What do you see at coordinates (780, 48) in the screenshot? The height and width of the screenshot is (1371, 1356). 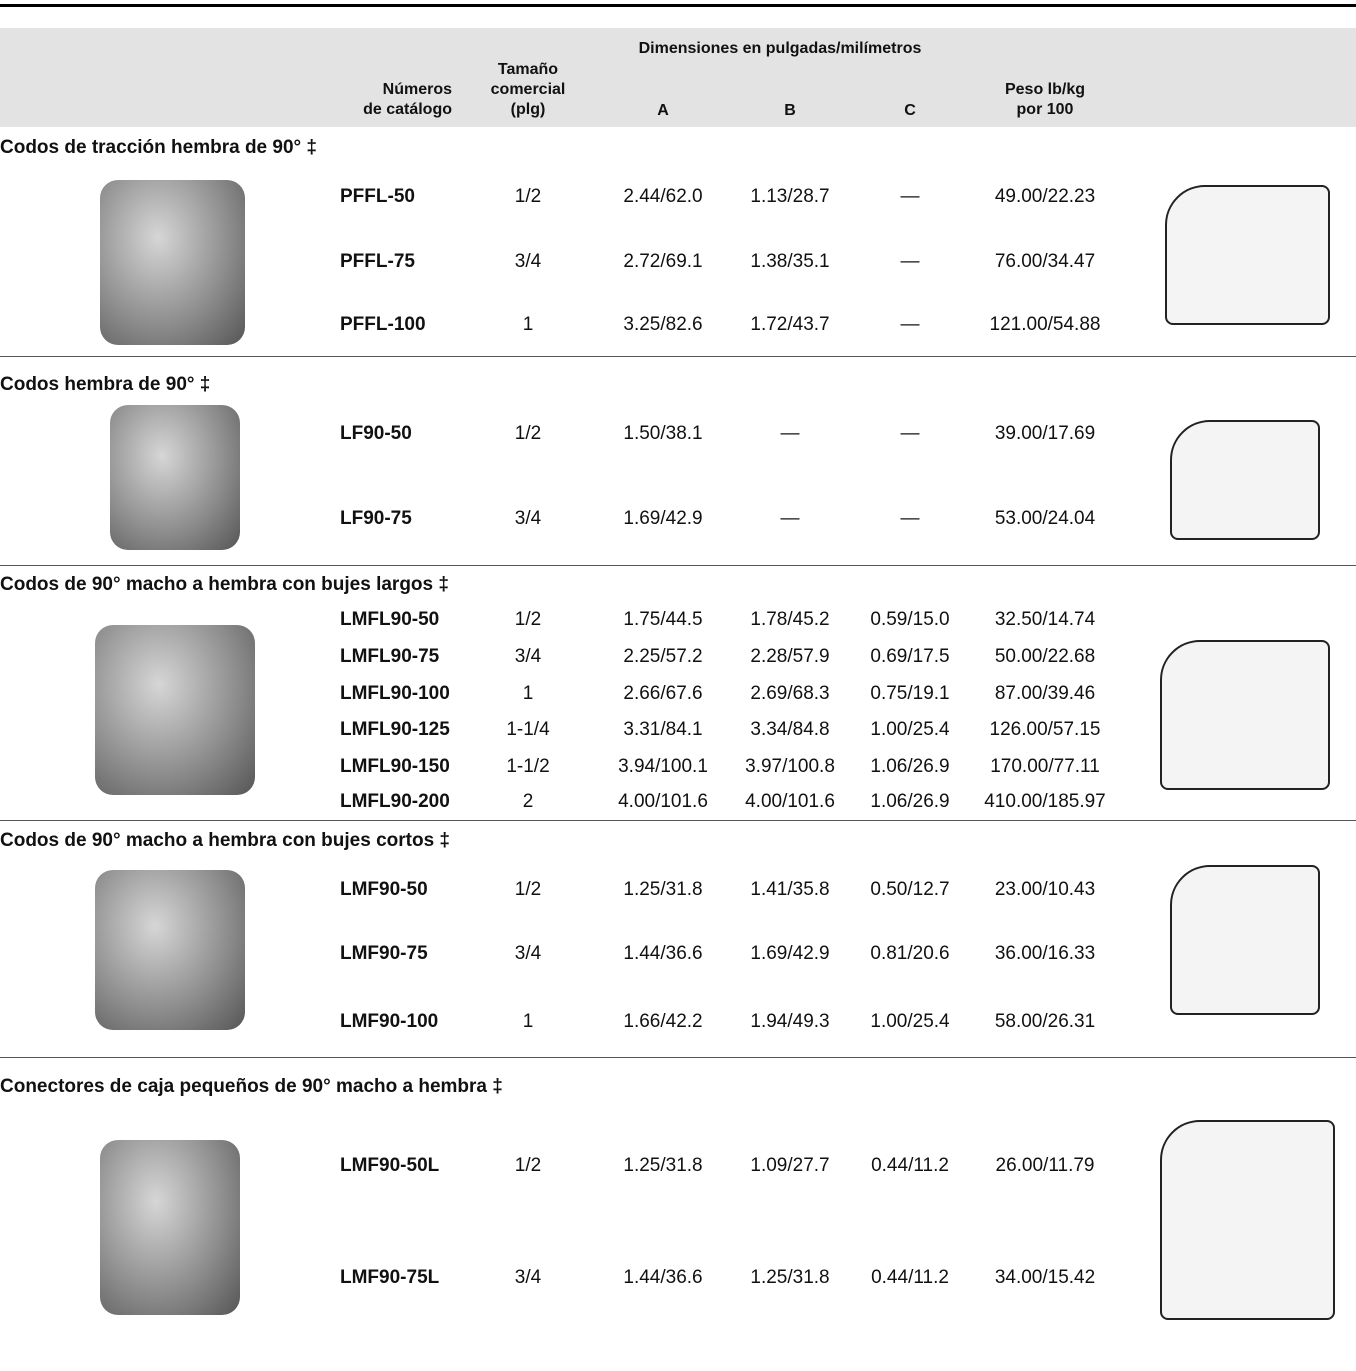 I see `dimensions-header: Dimensiones en pulgadas/milímetros` at bounding box center [780, 48].